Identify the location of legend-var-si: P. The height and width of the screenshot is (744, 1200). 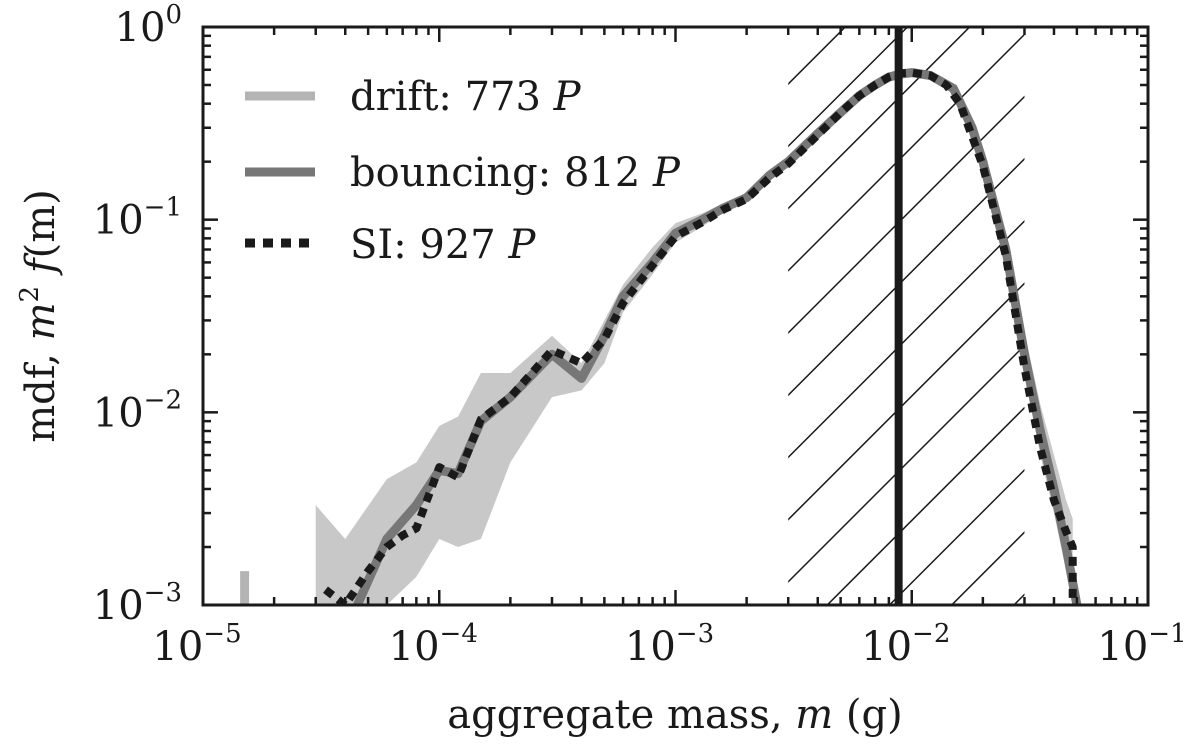
(521, 245).